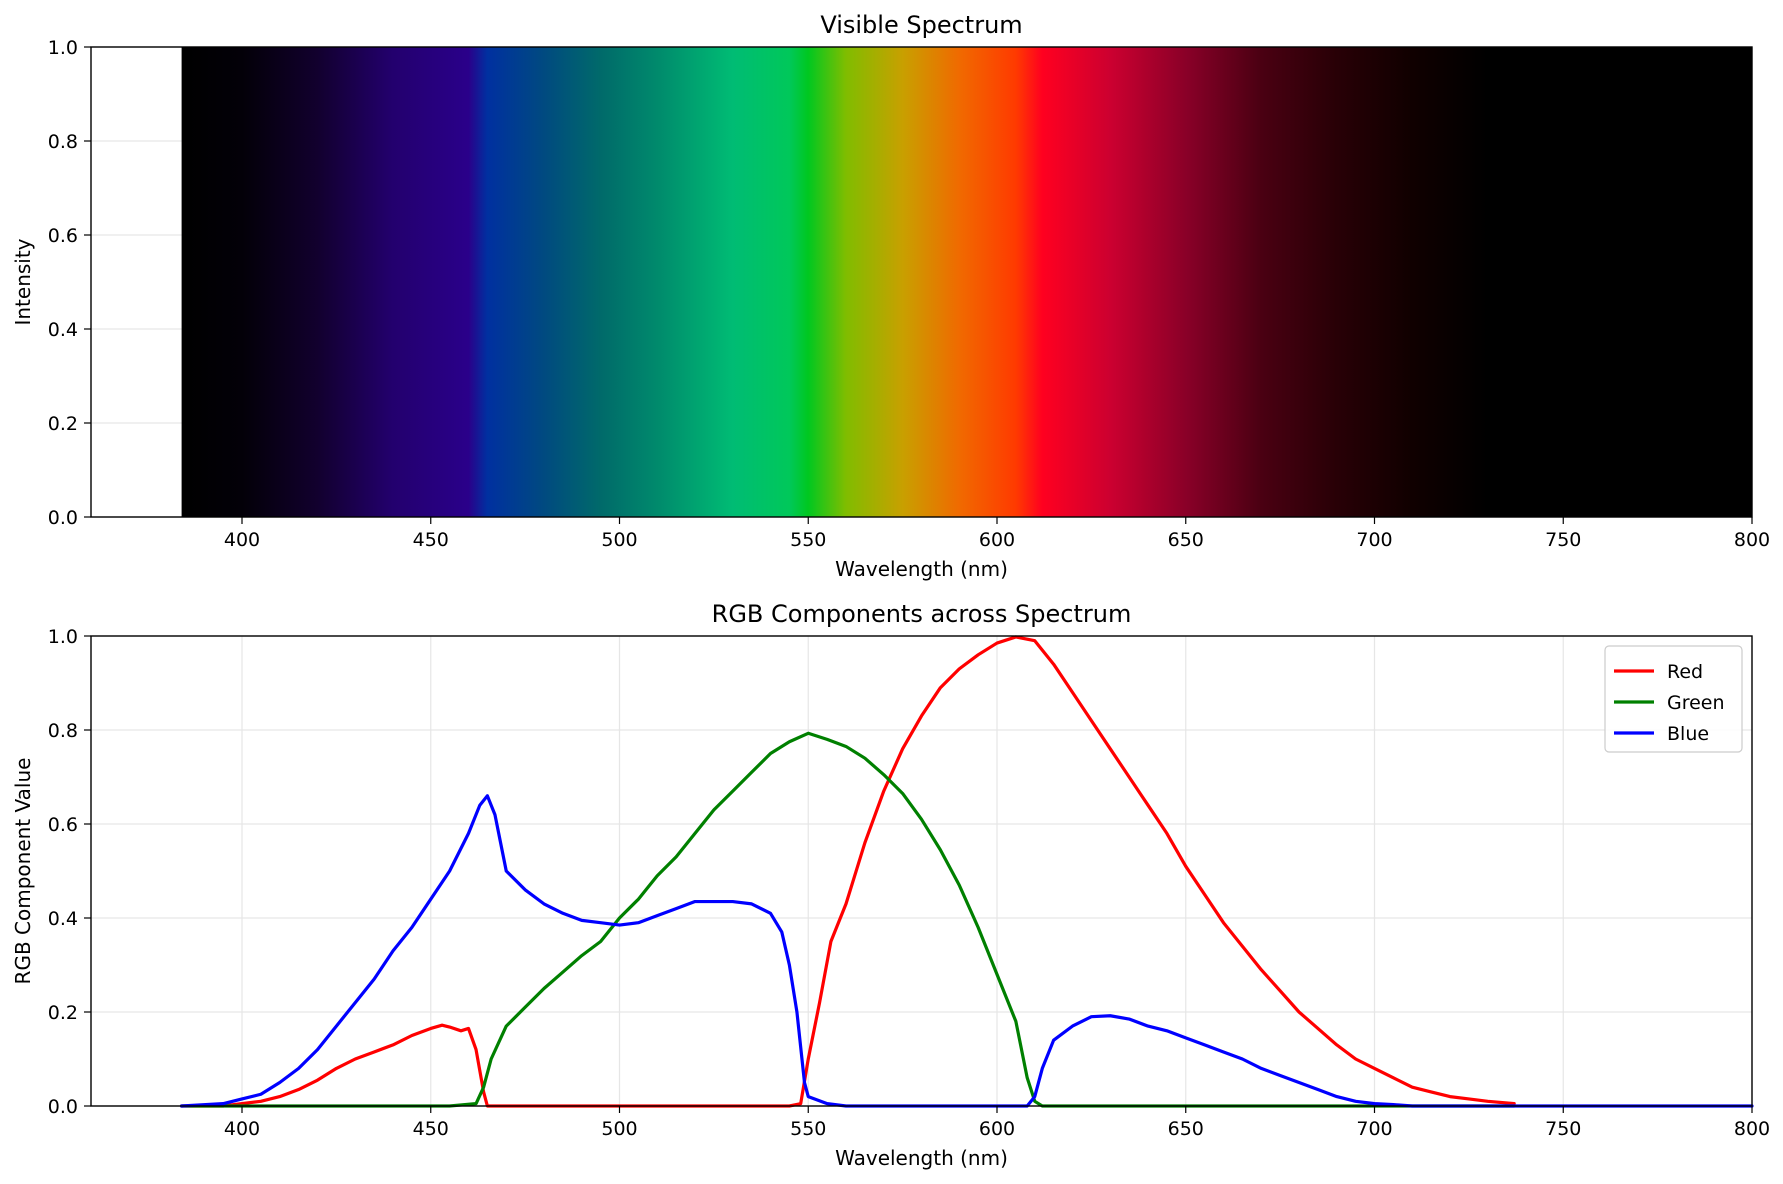  What do you see at coordinates (997, 1129) in the screenshot?
I see `rgb-x-tick-label: 600` at bounding box center [997, 1129].